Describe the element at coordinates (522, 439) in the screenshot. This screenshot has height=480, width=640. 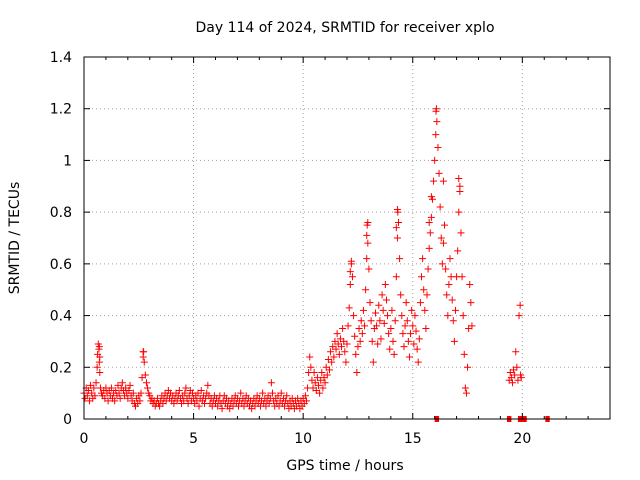
I see `x-tick-label: 20` at that location.